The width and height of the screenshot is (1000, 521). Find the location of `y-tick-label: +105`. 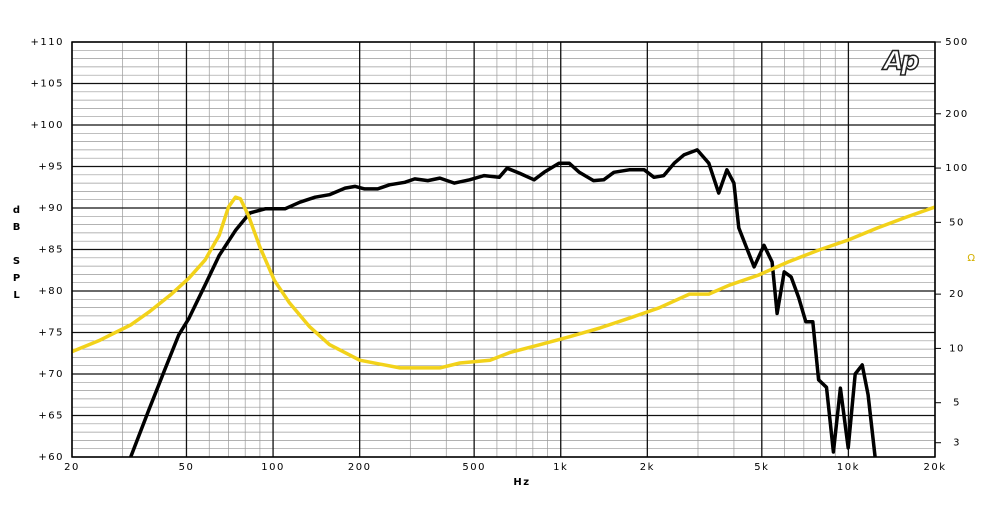

y-tick-label: +105 is located at coordinates (47, 84).